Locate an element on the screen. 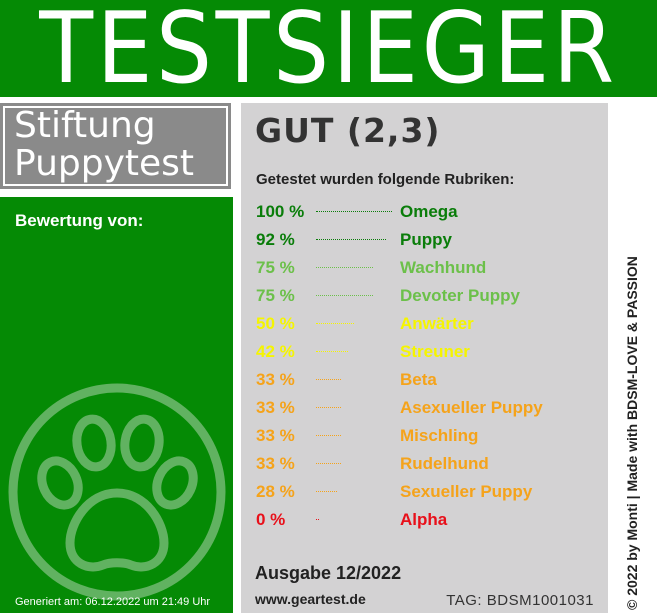 The image size is (657, 613). rating-name: Rudelhund is located at coordinates (444, 463).